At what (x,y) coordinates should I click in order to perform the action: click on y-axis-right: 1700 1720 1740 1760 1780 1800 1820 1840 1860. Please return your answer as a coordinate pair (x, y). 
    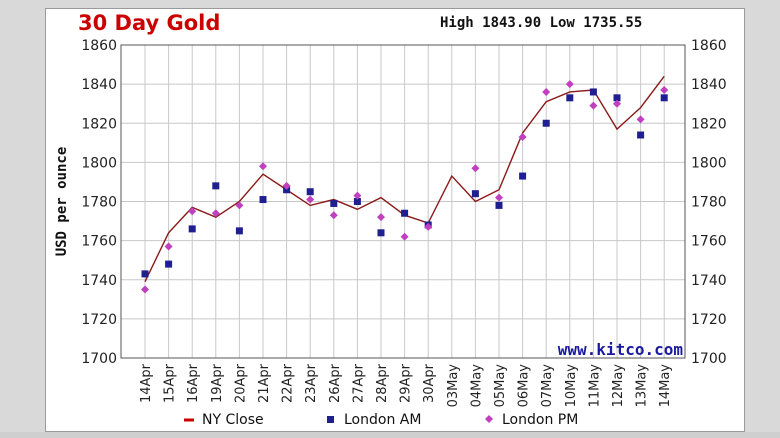
    Looking at the image, I should click on (709, 202).